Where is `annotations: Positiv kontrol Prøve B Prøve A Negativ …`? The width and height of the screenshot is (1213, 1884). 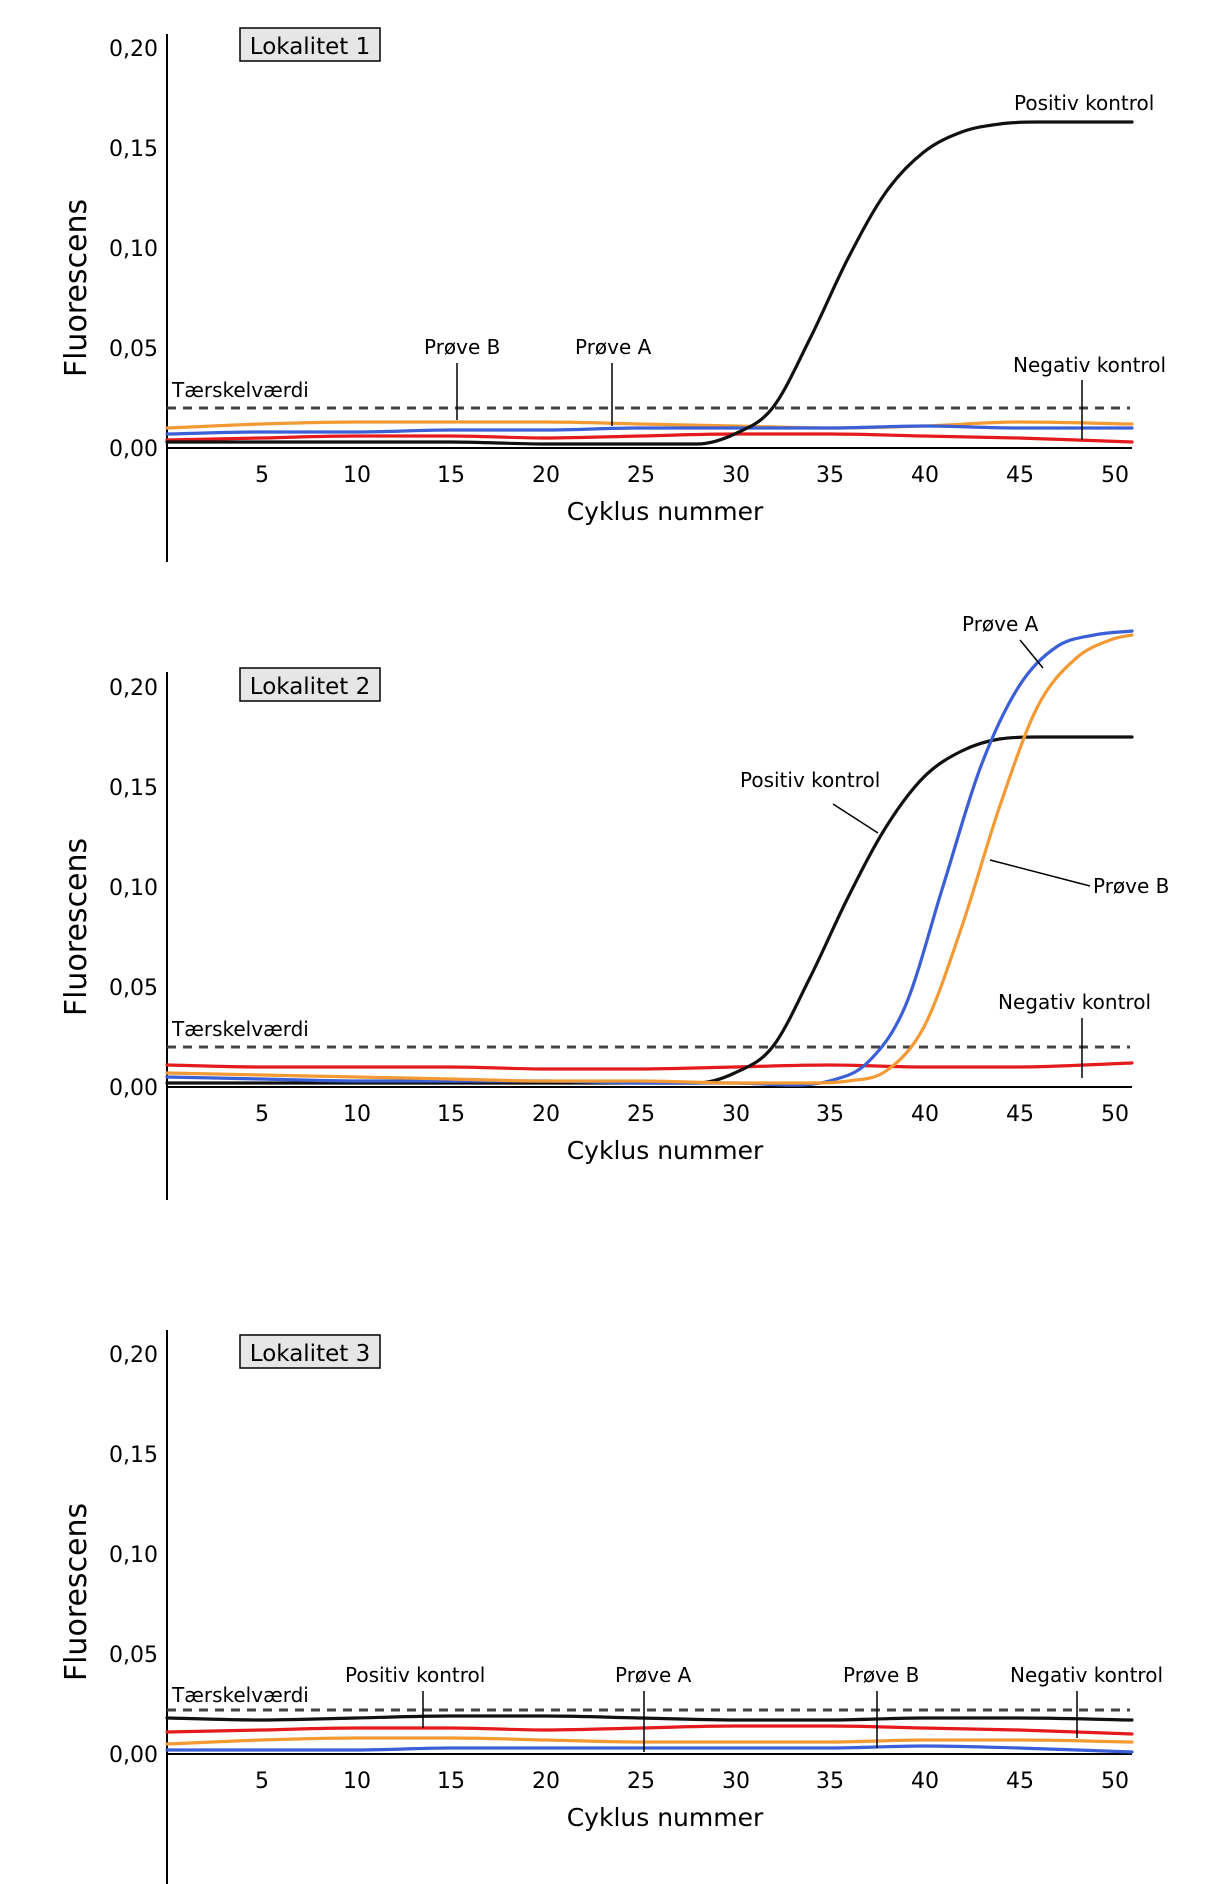 annotations: Positiv kontrol Prøve B Prøve A Negativ … is located at coordinates (795, 265).